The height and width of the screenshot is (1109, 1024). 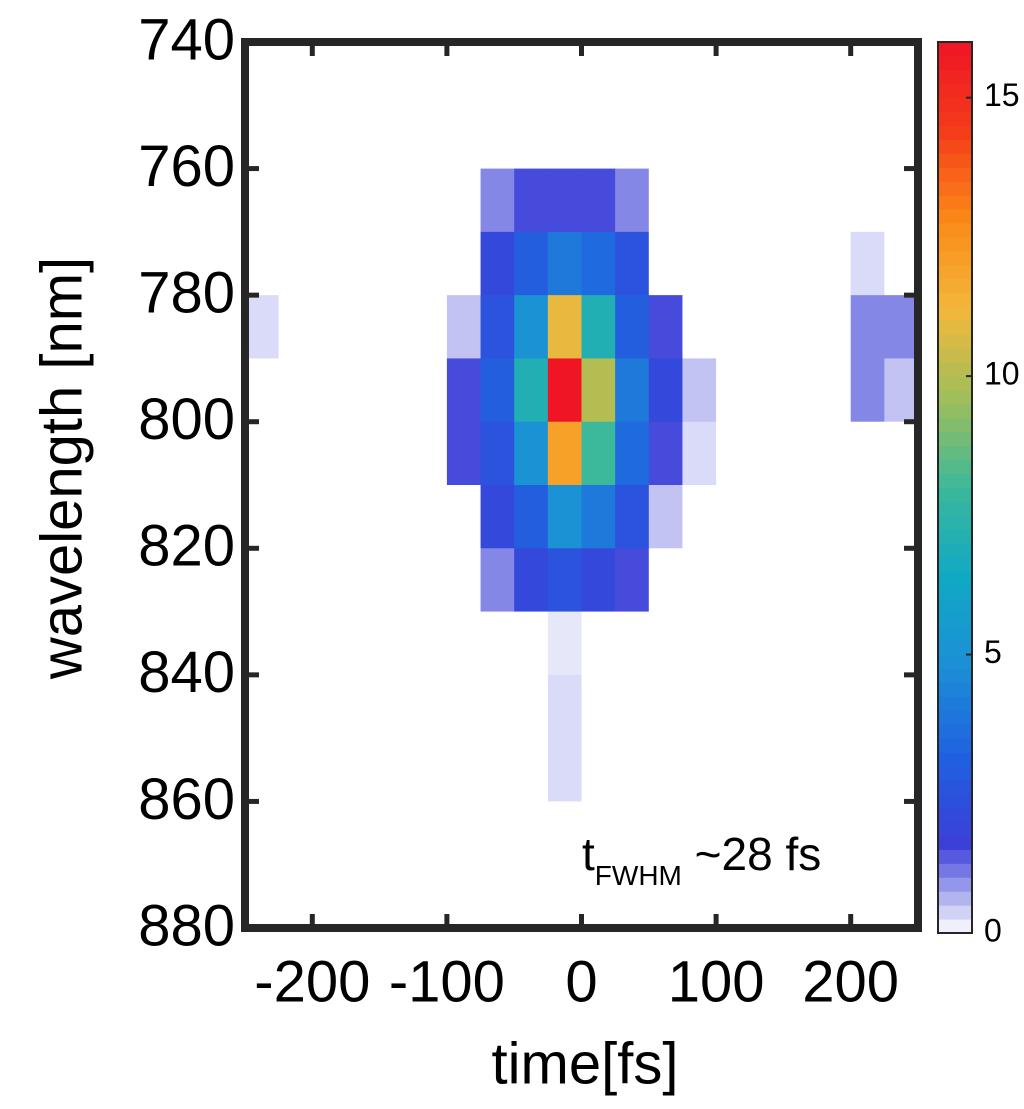 I want to click on x-tick-label: -200, so click(x=312, y=981).